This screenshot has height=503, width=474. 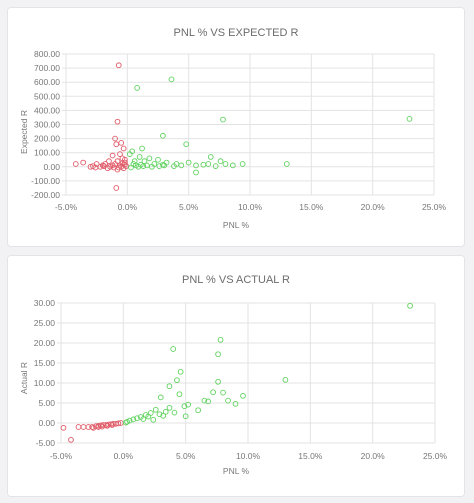 I want to click on x-tick-label: -5.0%, so click(x=66, y=207).